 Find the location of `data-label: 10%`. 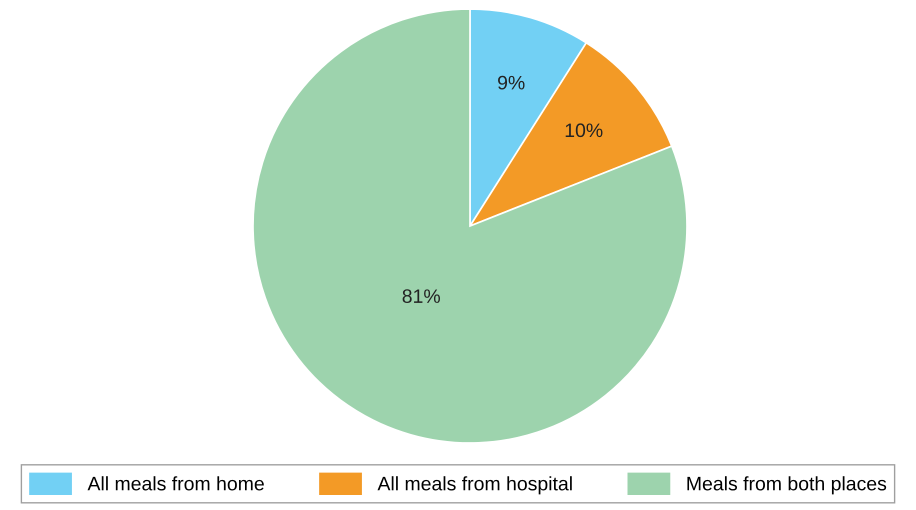

data-label: 10% is located at coordinates (584, 130).